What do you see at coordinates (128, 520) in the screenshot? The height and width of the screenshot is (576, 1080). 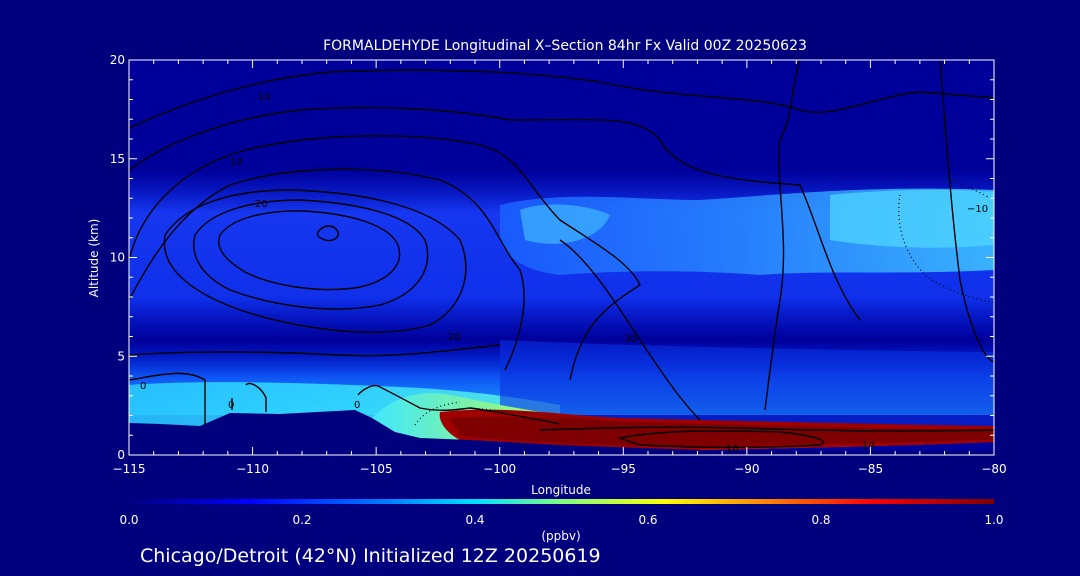 I see `colorbar-tick-label: 0.0` at bounding box center [128, 520].